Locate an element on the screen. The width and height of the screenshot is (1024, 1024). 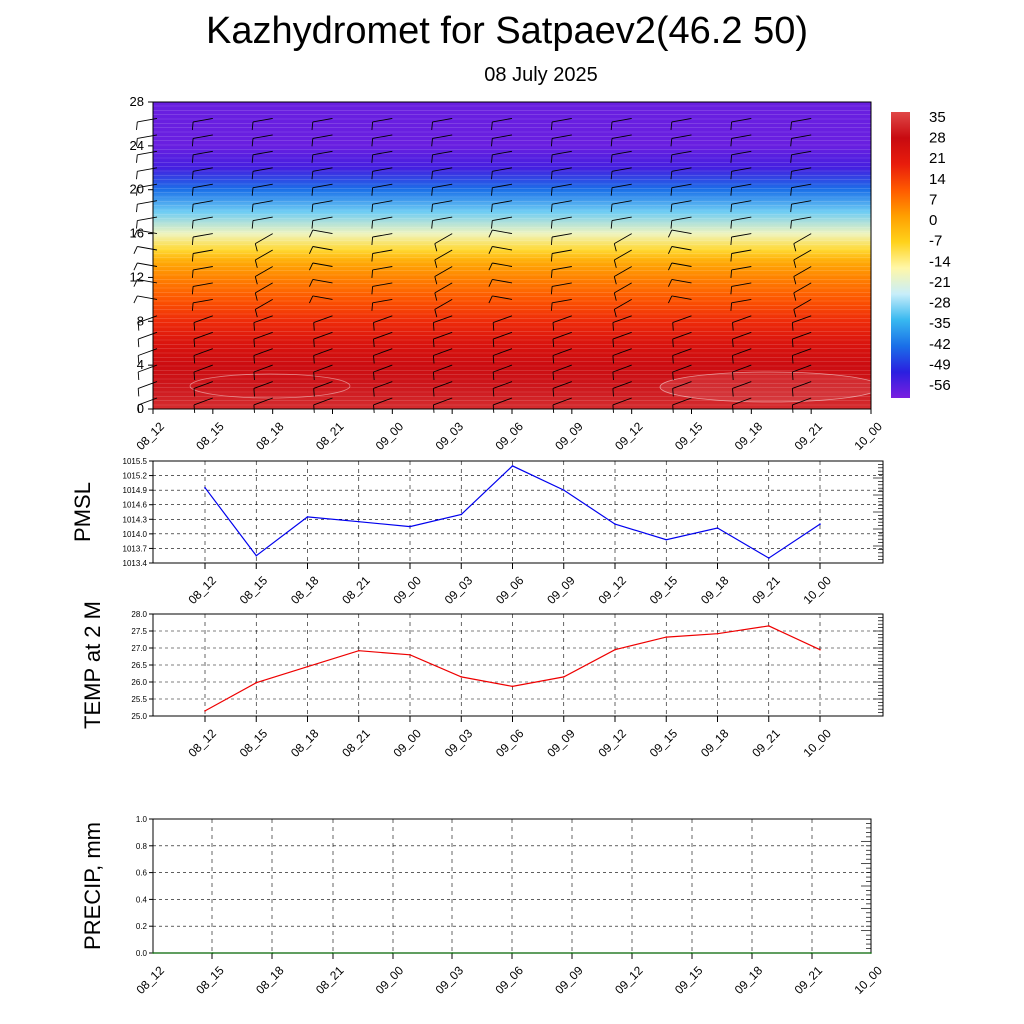
x-tick-label: 09_21 is located at coordinates (809, 980).